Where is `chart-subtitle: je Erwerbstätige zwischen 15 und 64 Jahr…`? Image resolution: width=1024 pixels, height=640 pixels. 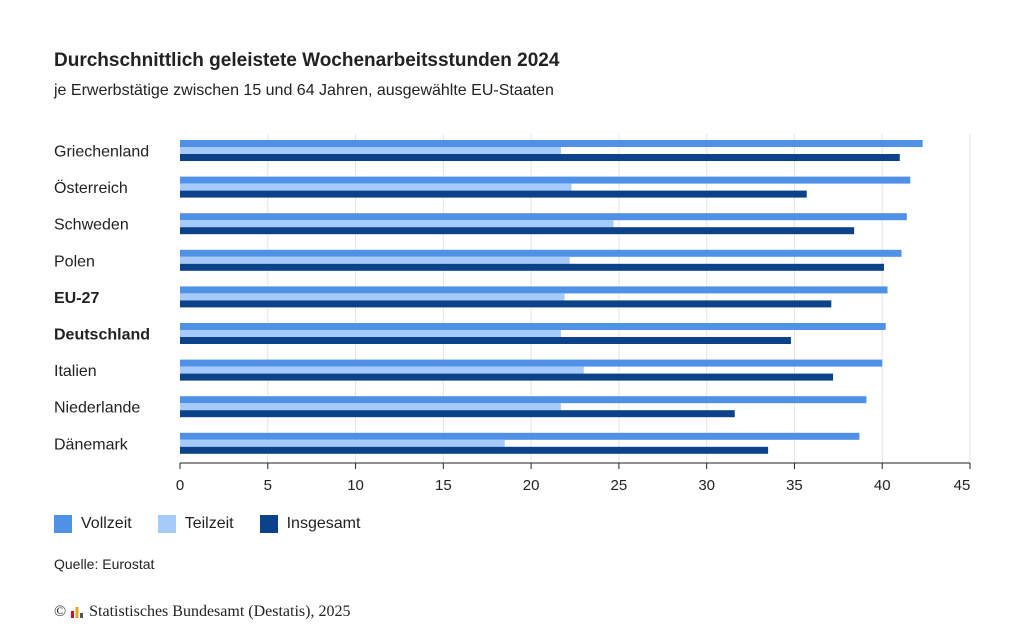
chart-subtitle: je Erwerbstätige zwischen 15 und 64 Jahr… is located at coordinates (304, 90).